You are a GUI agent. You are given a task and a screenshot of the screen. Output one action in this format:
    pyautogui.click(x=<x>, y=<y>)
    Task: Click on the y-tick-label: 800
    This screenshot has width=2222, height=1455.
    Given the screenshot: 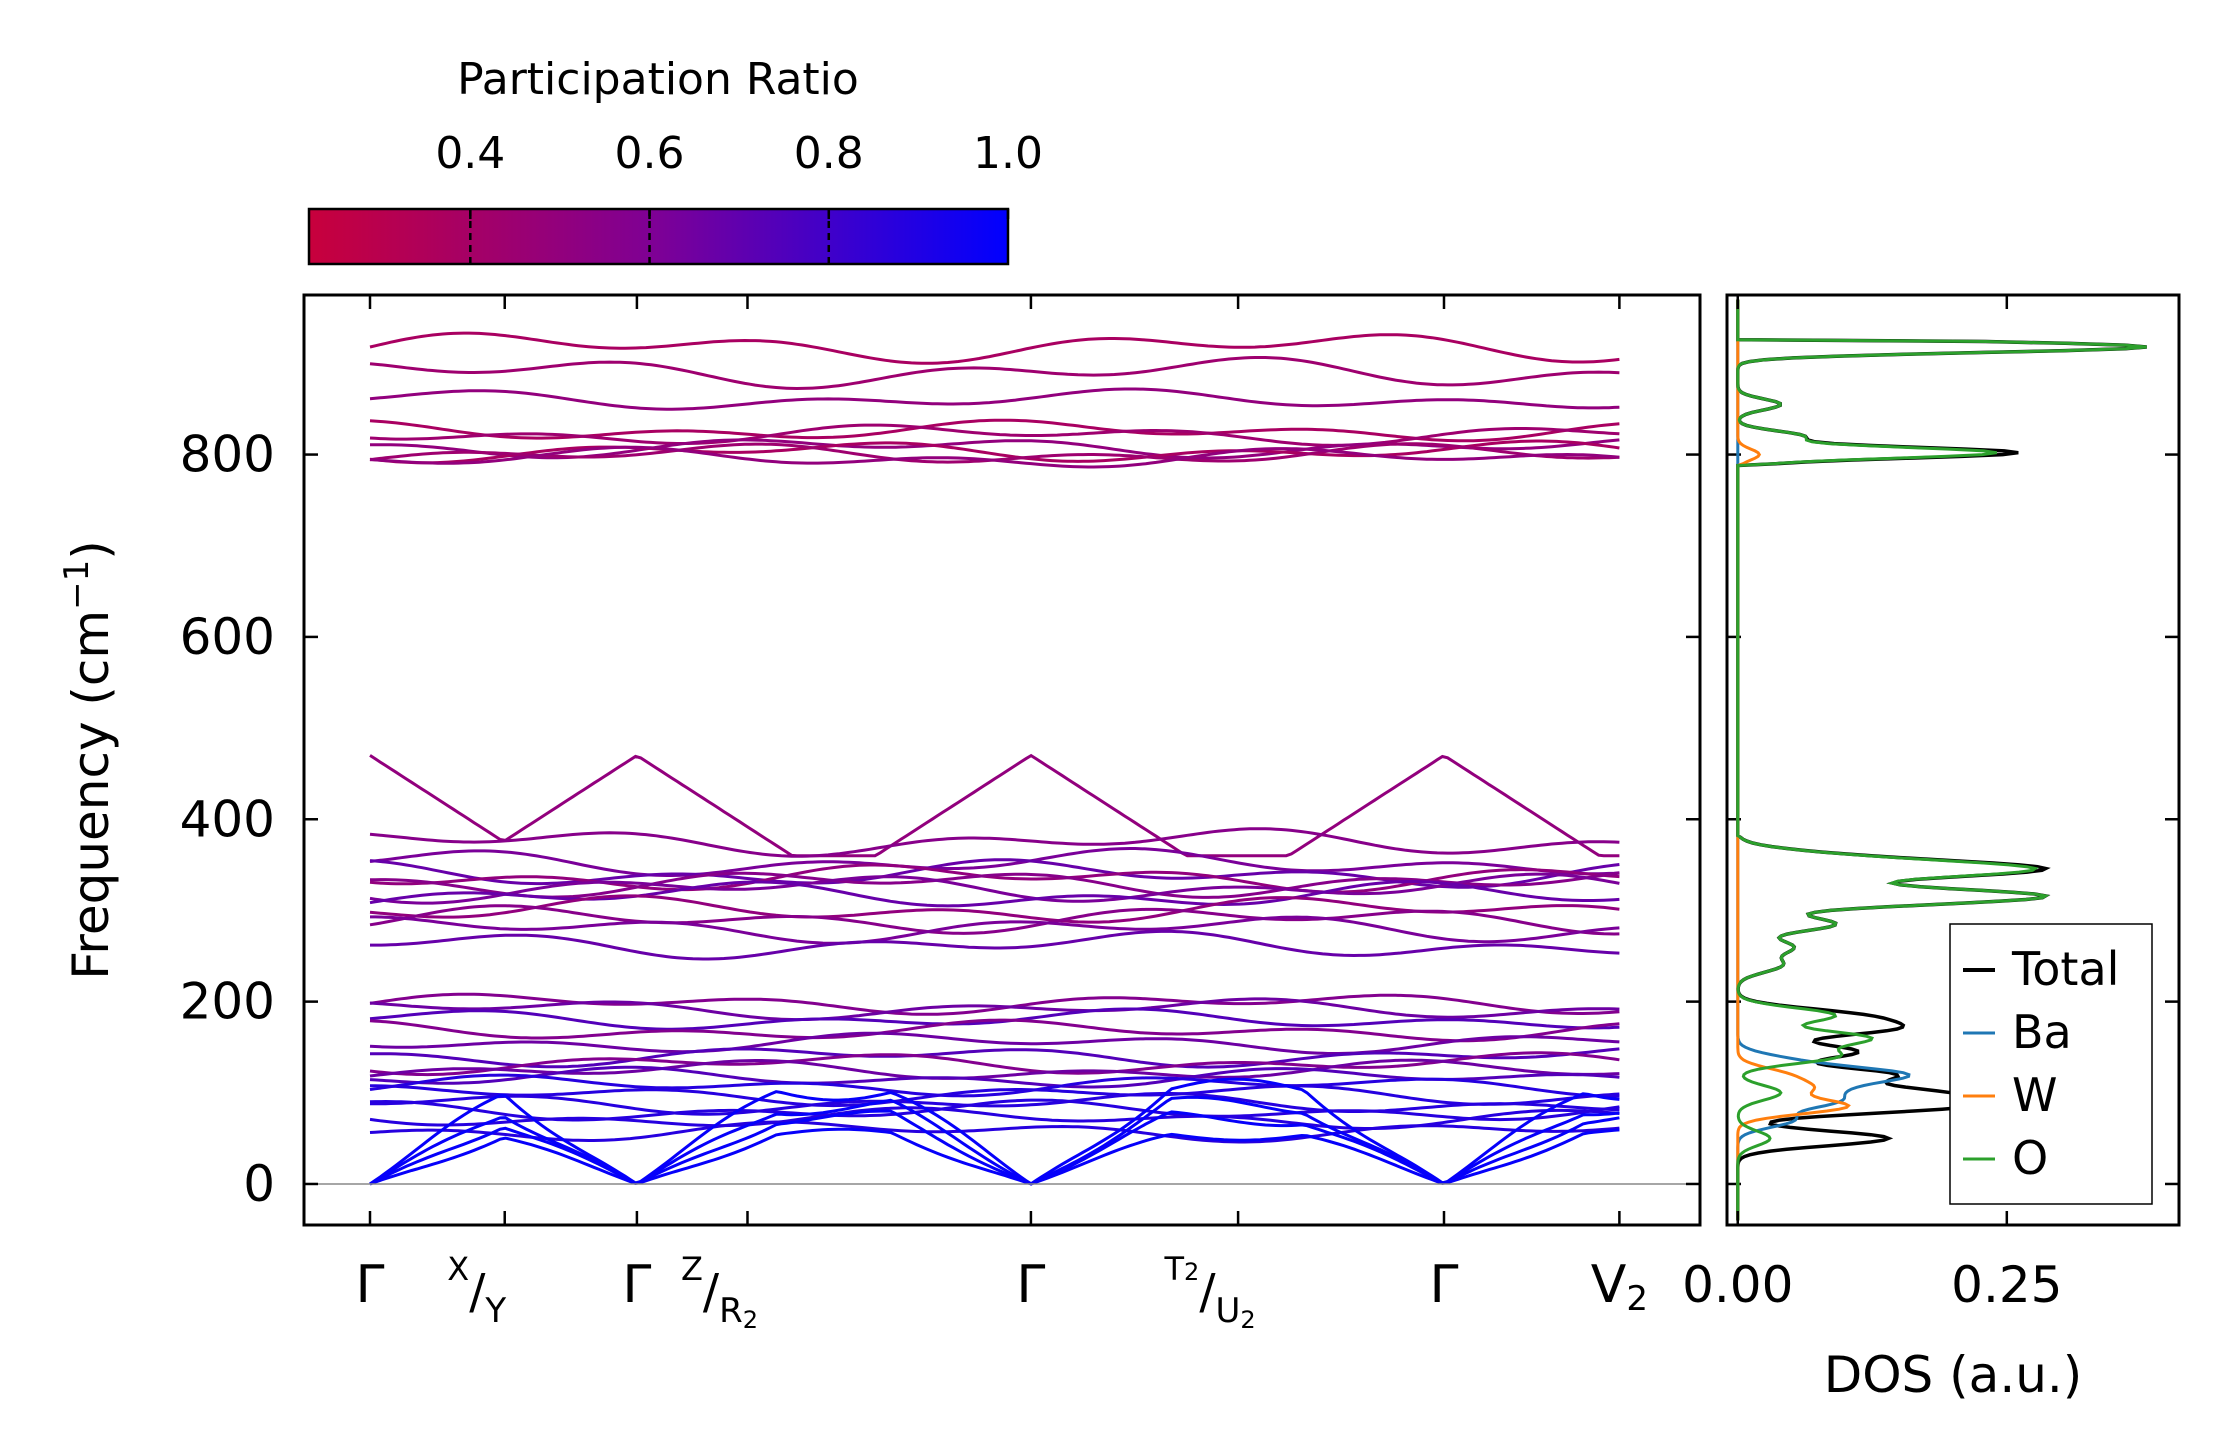 What is the action you would take?
    pyautogui.click(x=227, y=455)
    